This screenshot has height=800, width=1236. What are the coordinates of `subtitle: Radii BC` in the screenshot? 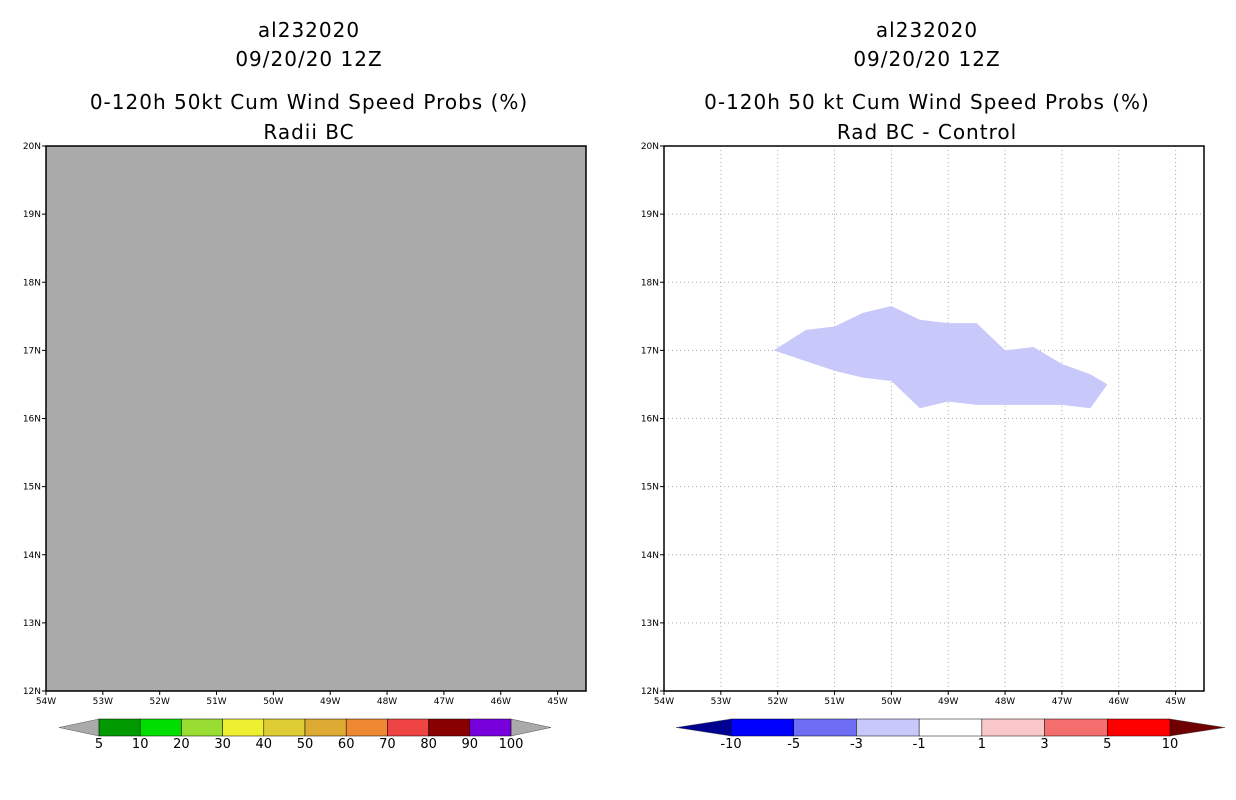 It's located at (309, 132).